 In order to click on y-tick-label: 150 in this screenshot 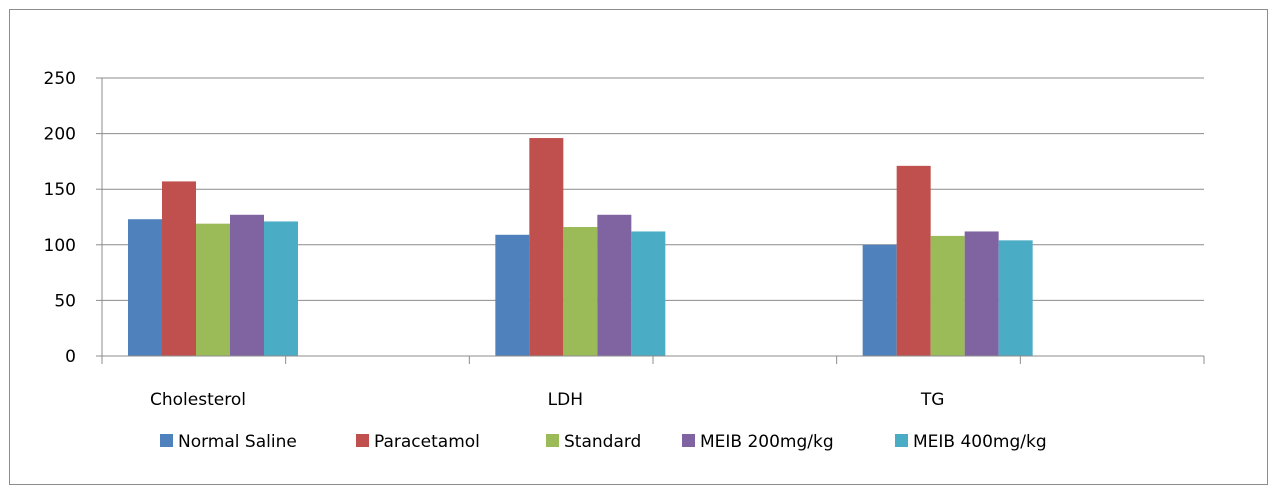, I will do `click(60, 190)`.